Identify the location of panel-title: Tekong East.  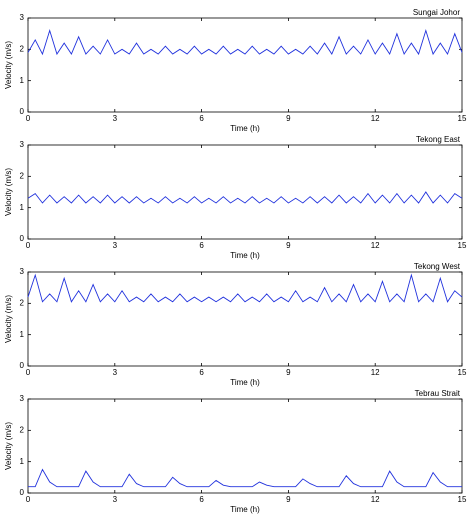
(438, 139).